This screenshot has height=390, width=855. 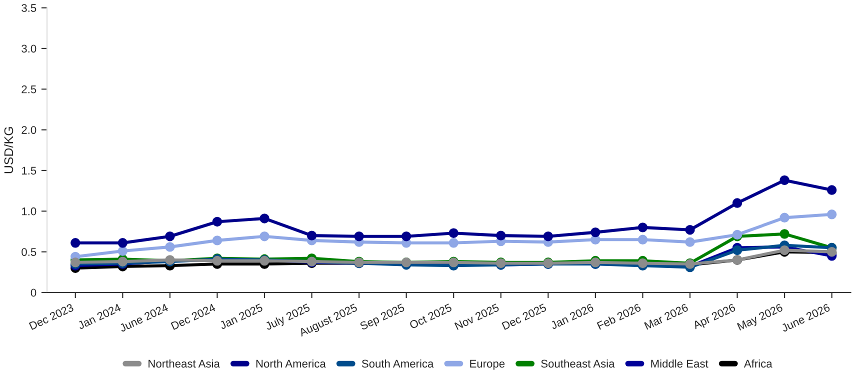 What do you see at coordinates (291, 363) in the screenshot?
I see `legend-label: North America` at bounding box center [291, 363].